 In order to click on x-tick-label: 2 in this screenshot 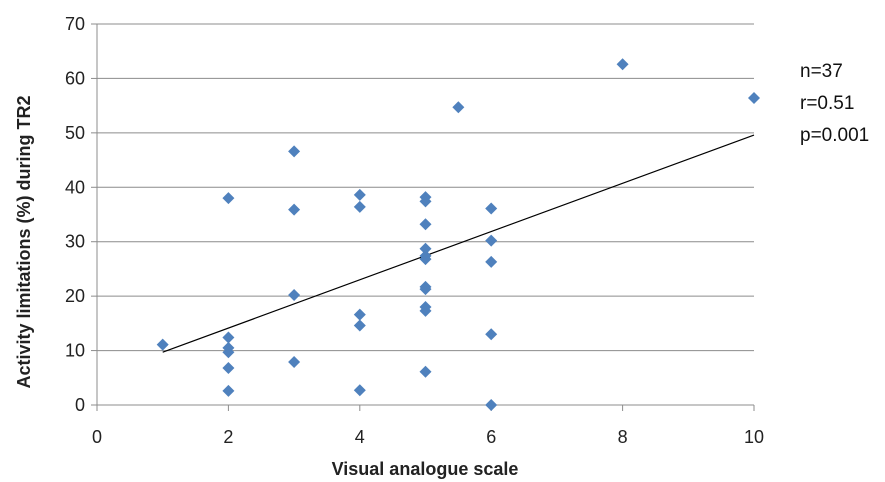, I will do `click(228, 437)`.